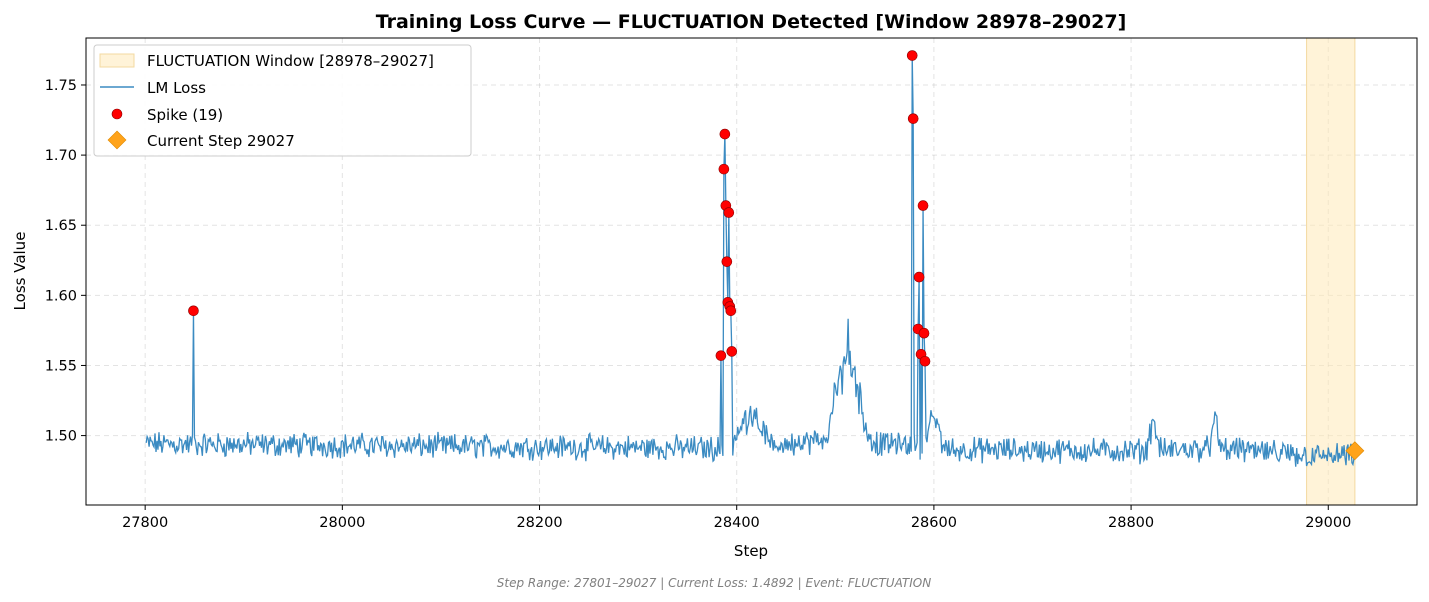 This screenshot has width=1429, height=602. I want to click on legend-box, so click(282, 100).